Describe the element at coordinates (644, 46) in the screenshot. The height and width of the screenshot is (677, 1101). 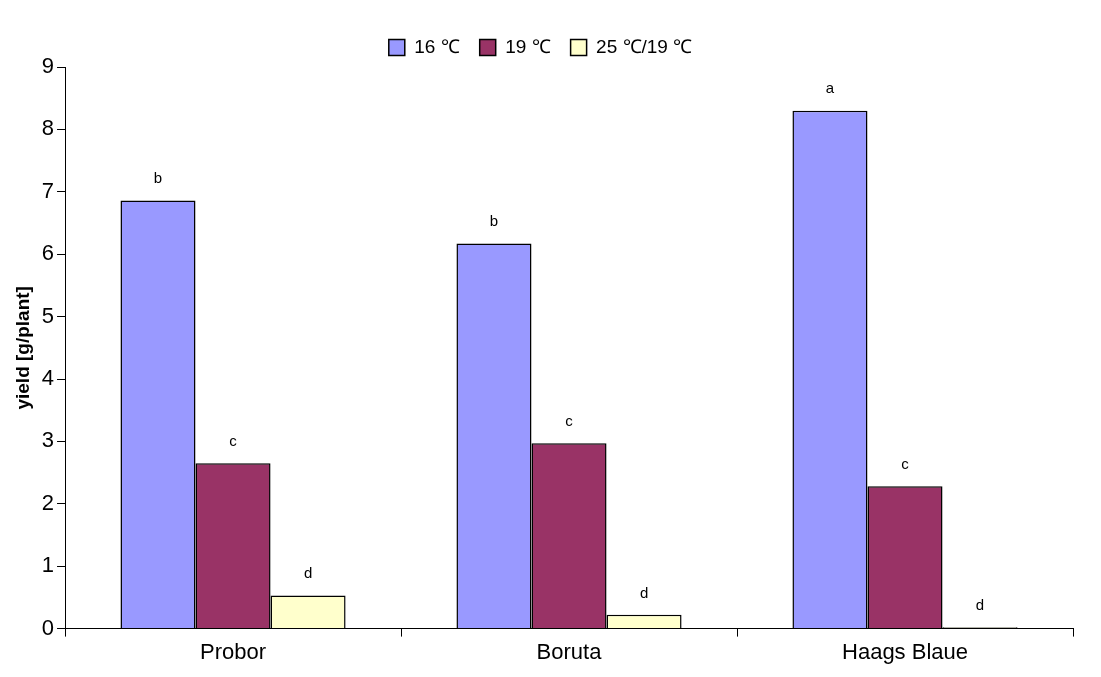
I see `legend-label: 25 ℃/19 ℃` at that location.